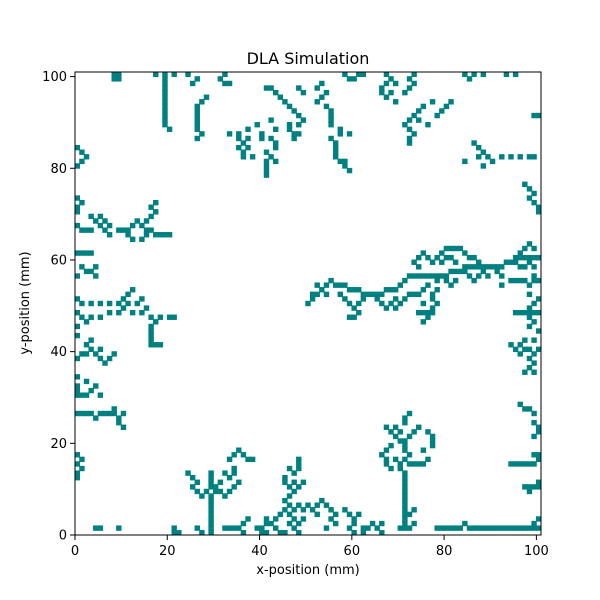 This screenshot has width=600, height=600. Describe the element at coordinates (58, 352) in the screenshot. I see `y-tick-label: 40` at that location.